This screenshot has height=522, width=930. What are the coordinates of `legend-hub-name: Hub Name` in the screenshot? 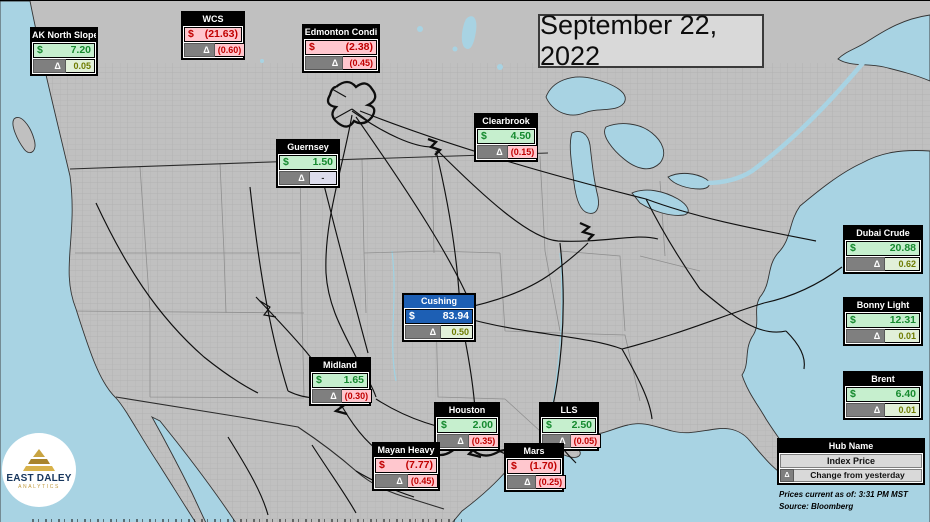 It's located at (851, 446).